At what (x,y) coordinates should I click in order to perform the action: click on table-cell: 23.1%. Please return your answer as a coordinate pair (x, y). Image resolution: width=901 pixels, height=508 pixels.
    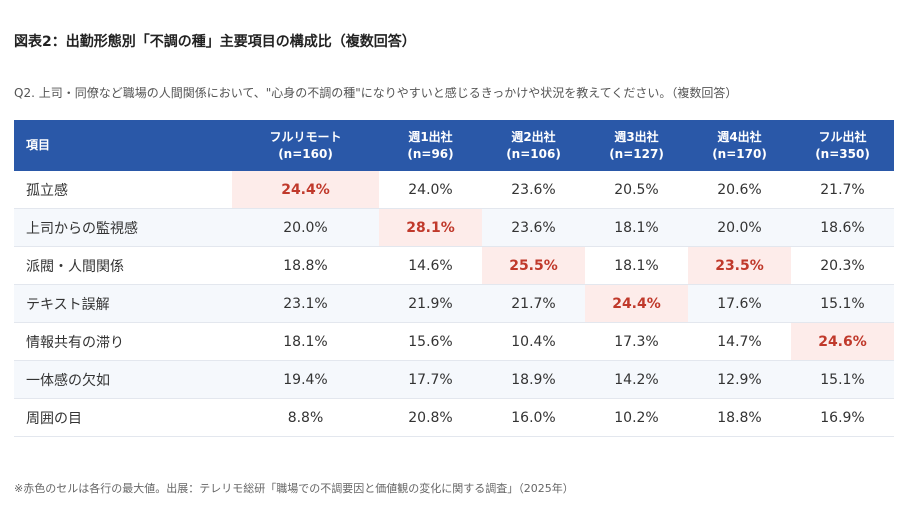
    Looking at the image, I should click on (305, 303).